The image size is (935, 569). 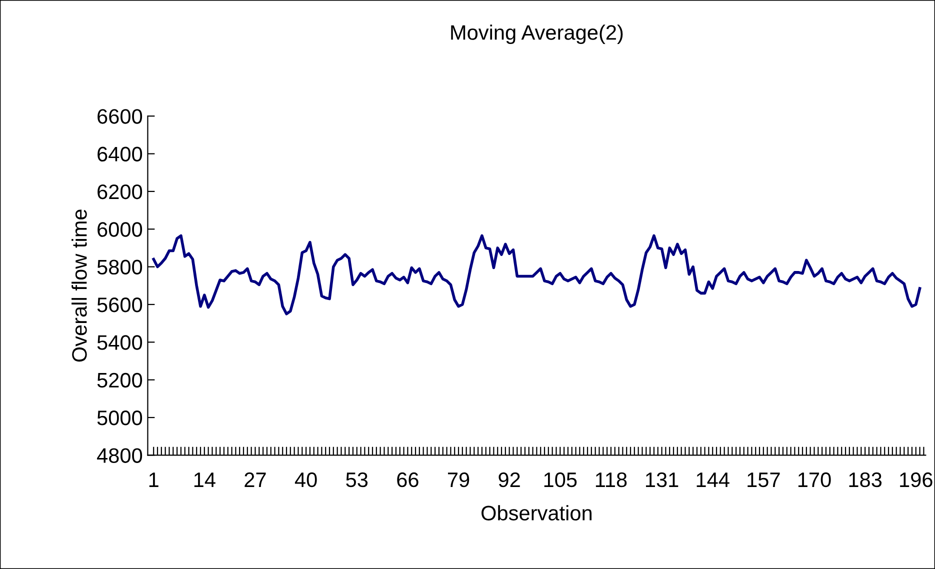 I want to click on x-tick-label: 14, so click(x=205, y=479).